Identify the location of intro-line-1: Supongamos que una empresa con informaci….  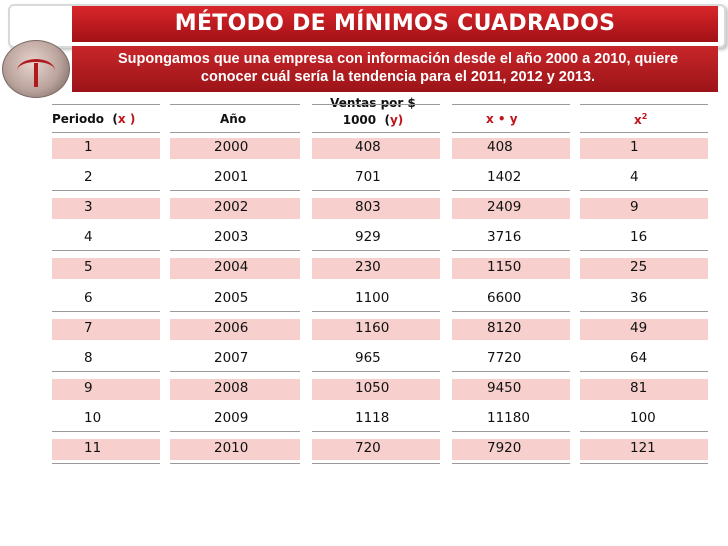
(398, 59).